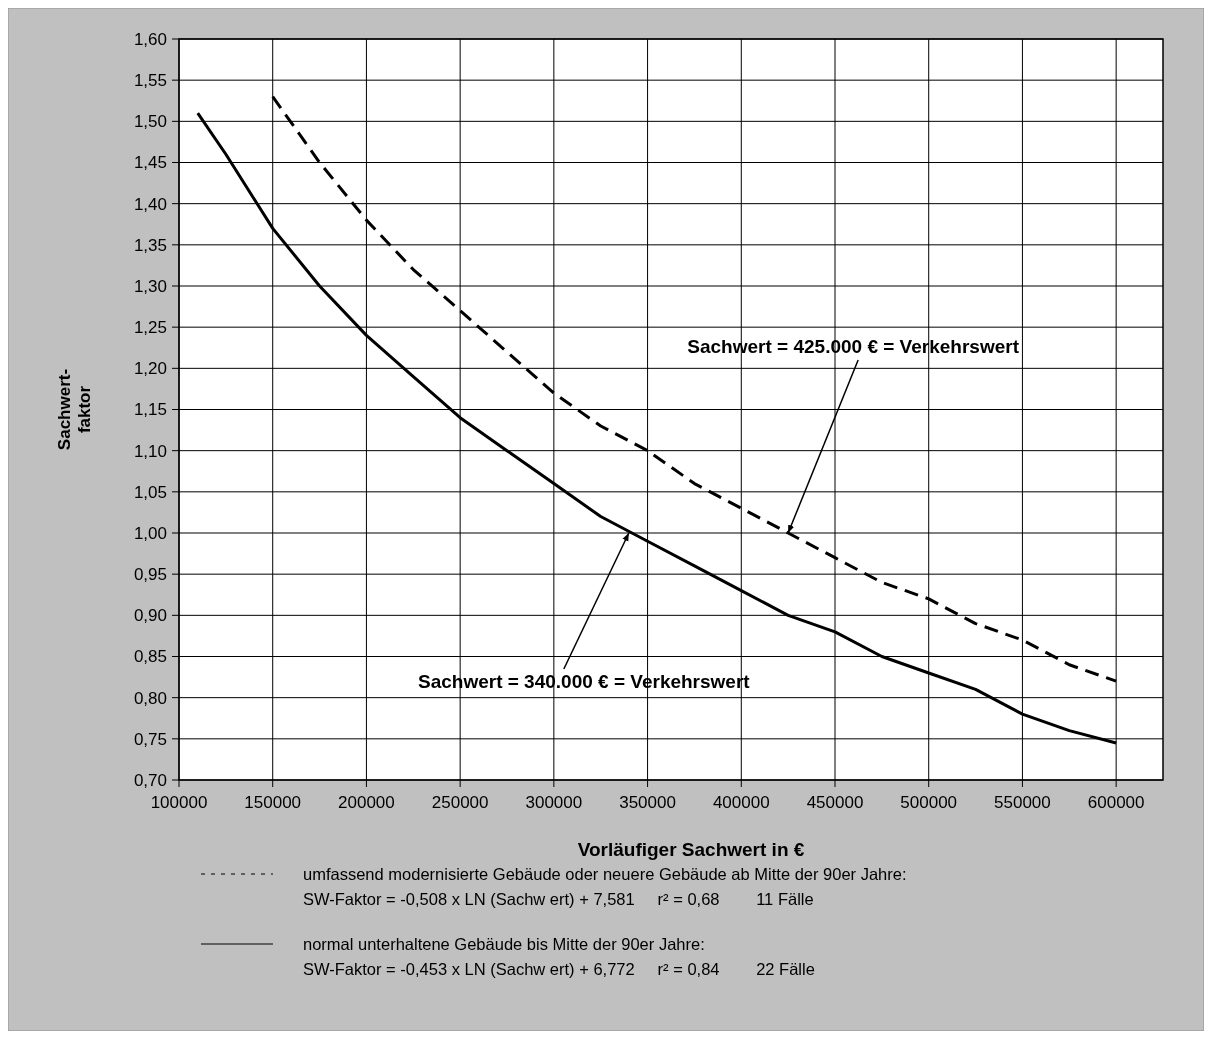  I want to click on text: SW-Faktor = -0,453 x LN (Sachw ert) + 6,772 r² = 0,84 22 Fälle, so click(559, 969).